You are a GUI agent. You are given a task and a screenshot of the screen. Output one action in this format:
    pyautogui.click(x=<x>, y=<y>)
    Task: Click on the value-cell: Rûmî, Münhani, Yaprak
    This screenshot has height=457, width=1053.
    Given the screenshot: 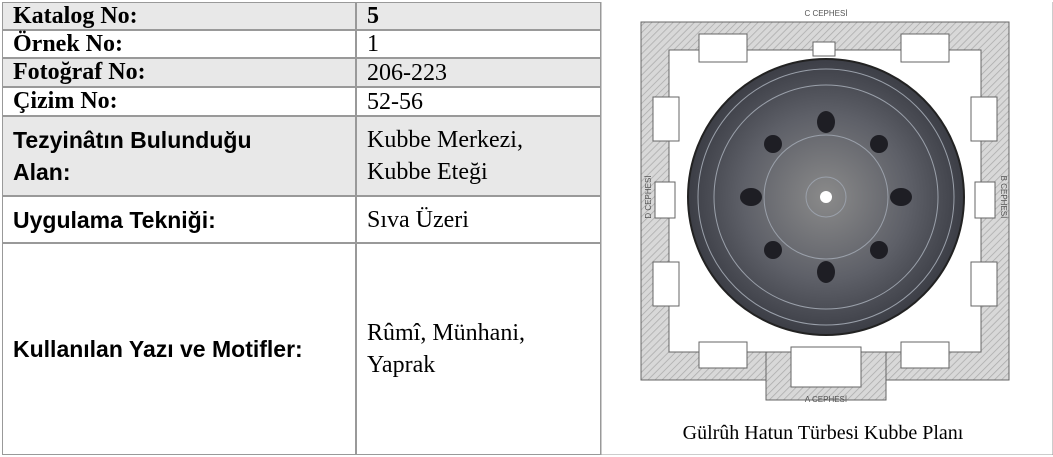 What is the action you would take?
    pyautogui.click(x=478, y=349)
    